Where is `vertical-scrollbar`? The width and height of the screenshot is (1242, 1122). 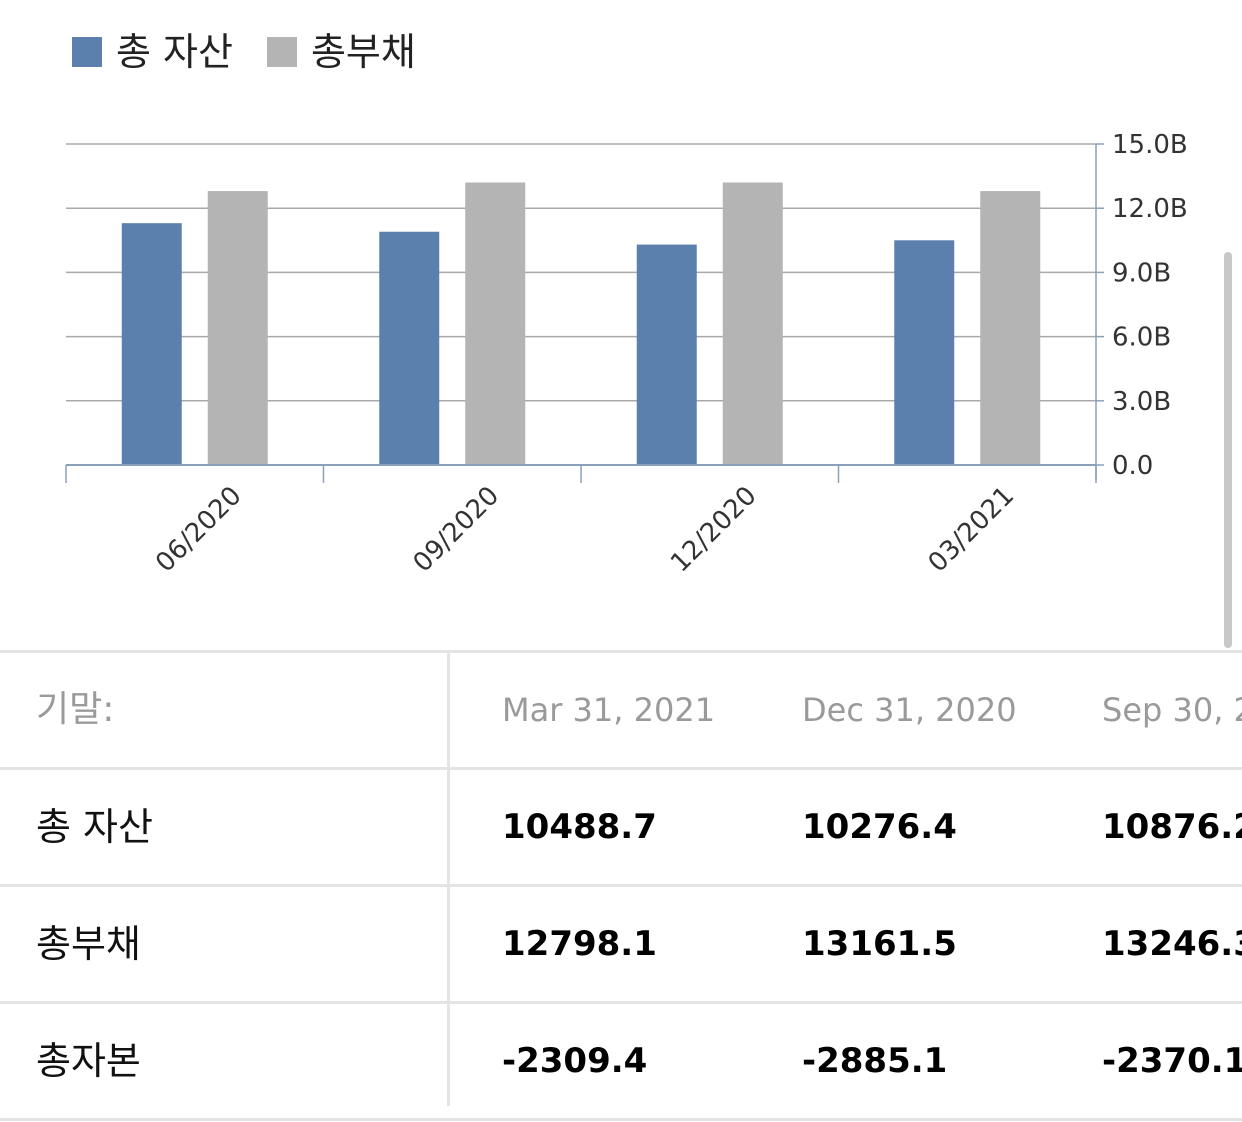
vertical-scrollbar is located at coordinates (1228, 450).